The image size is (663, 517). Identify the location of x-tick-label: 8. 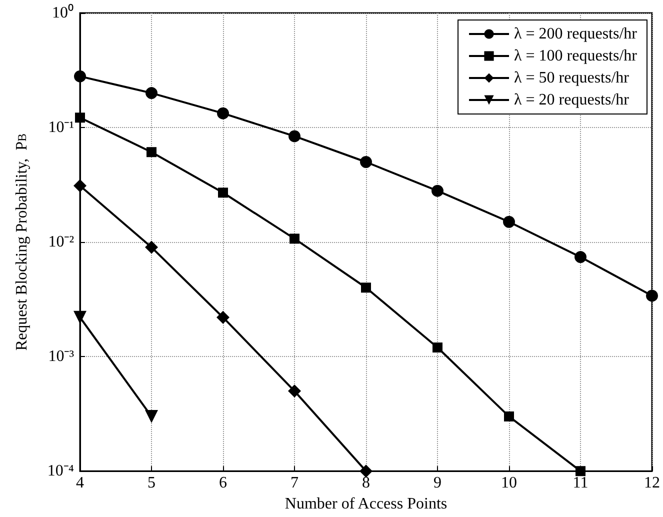
(366, 483).